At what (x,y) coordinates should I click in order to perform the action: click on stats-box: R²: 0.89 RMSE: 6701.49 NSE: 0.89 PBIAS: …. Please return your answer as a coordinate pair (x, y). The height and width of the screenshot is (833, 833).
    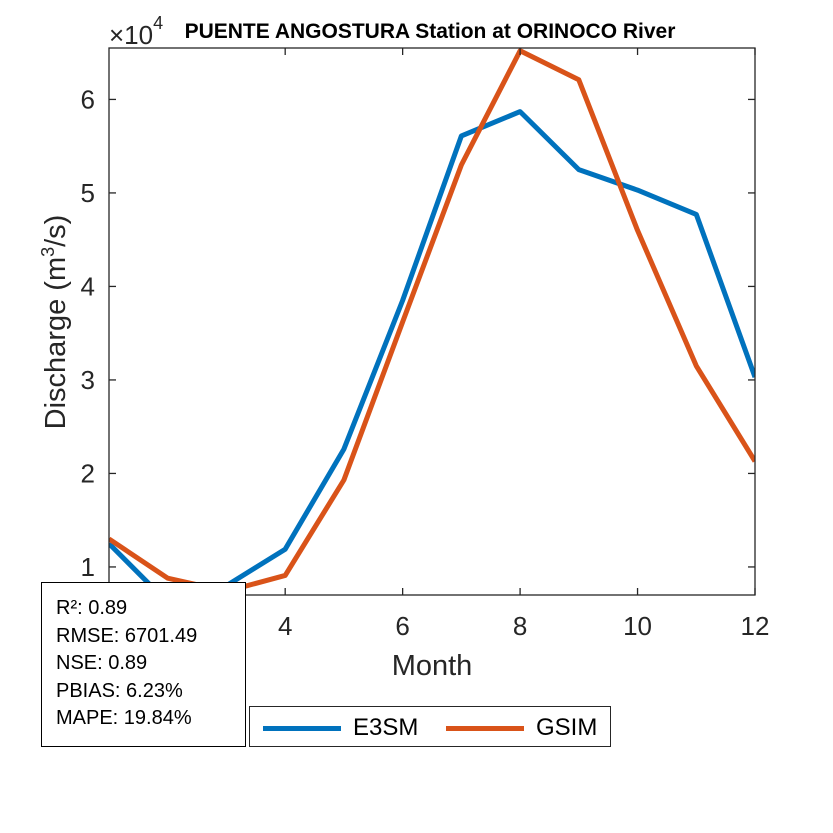
    Looking at the image, I should click on (143, 664).